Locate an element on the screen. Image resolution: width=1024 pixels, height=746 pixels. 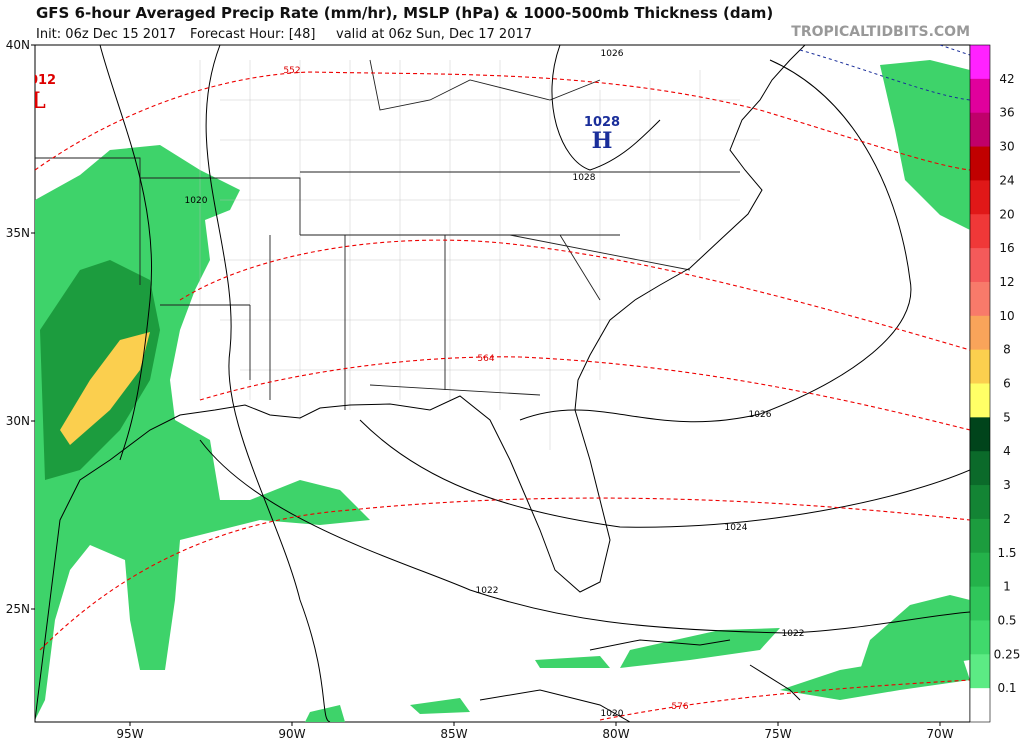
high-pressure: 1028 is located at coordinates (602, 122).